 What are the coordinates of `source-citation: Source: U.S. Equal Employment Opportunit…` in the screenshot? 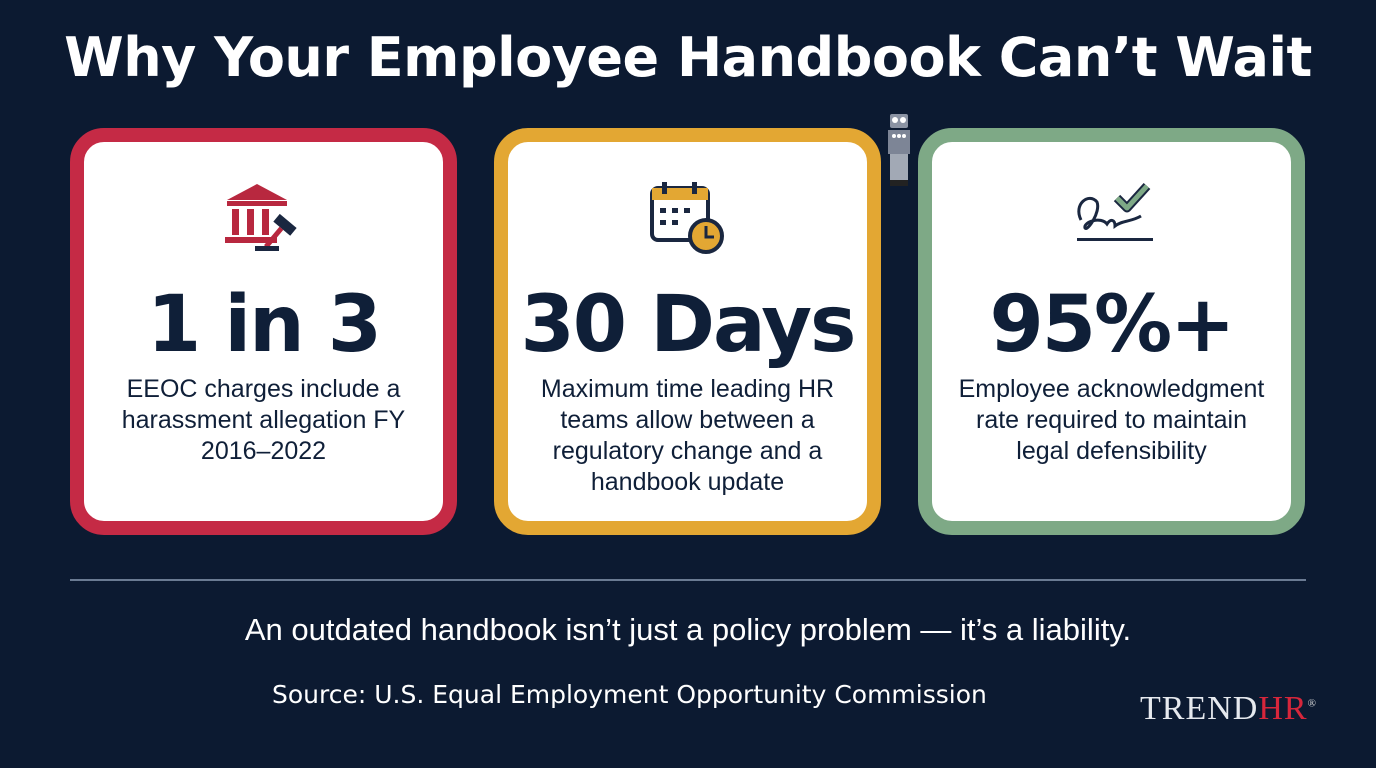 It's located at (629, 694).